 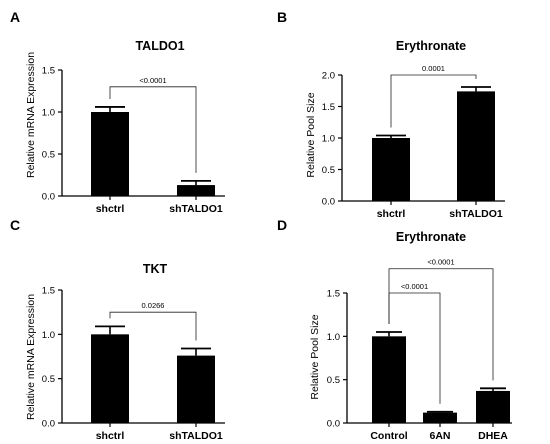 What do you see at coordinates (440, 417) in the screenshot?
I see `bar-6an` at bounding box center [440, 417].